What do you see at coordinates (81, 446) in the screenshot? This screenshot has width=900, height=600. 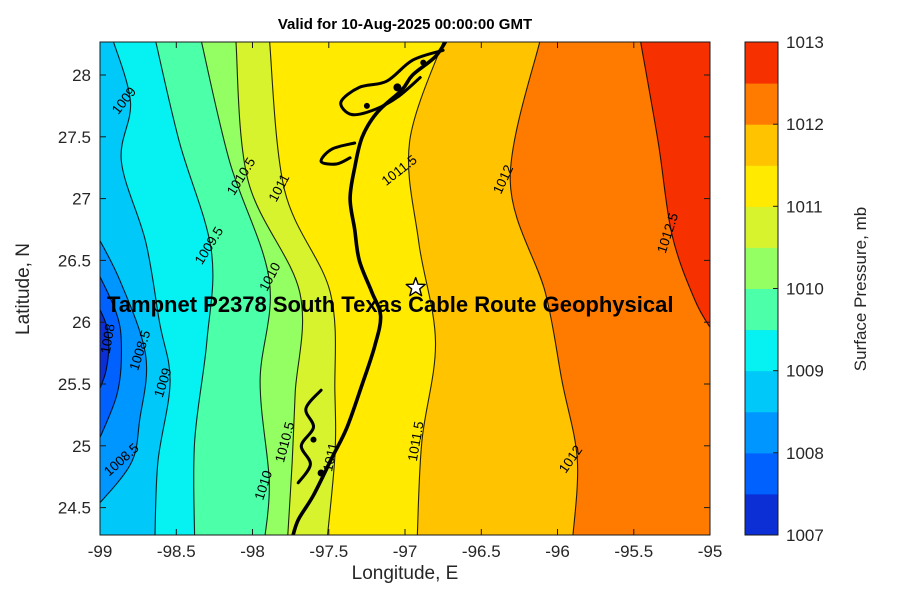 I see `y-tick-label: 25` at bounding box center [81, 446].